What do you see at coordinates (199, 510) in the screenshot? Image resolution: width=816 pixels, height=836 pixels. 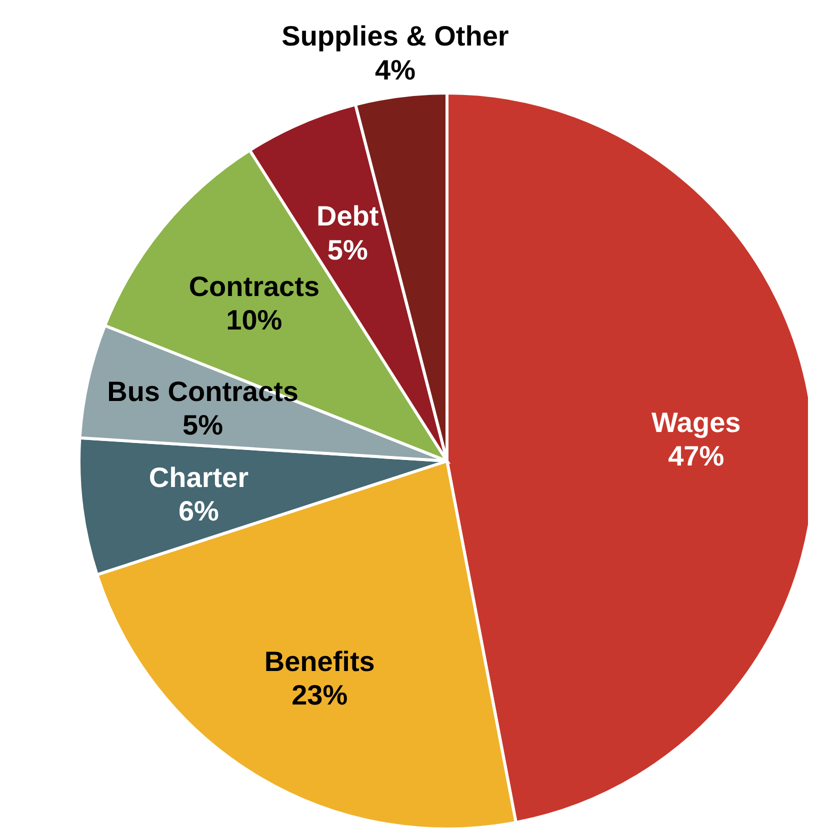 I see `data-label: 6%` at bounding box center [199, 510].